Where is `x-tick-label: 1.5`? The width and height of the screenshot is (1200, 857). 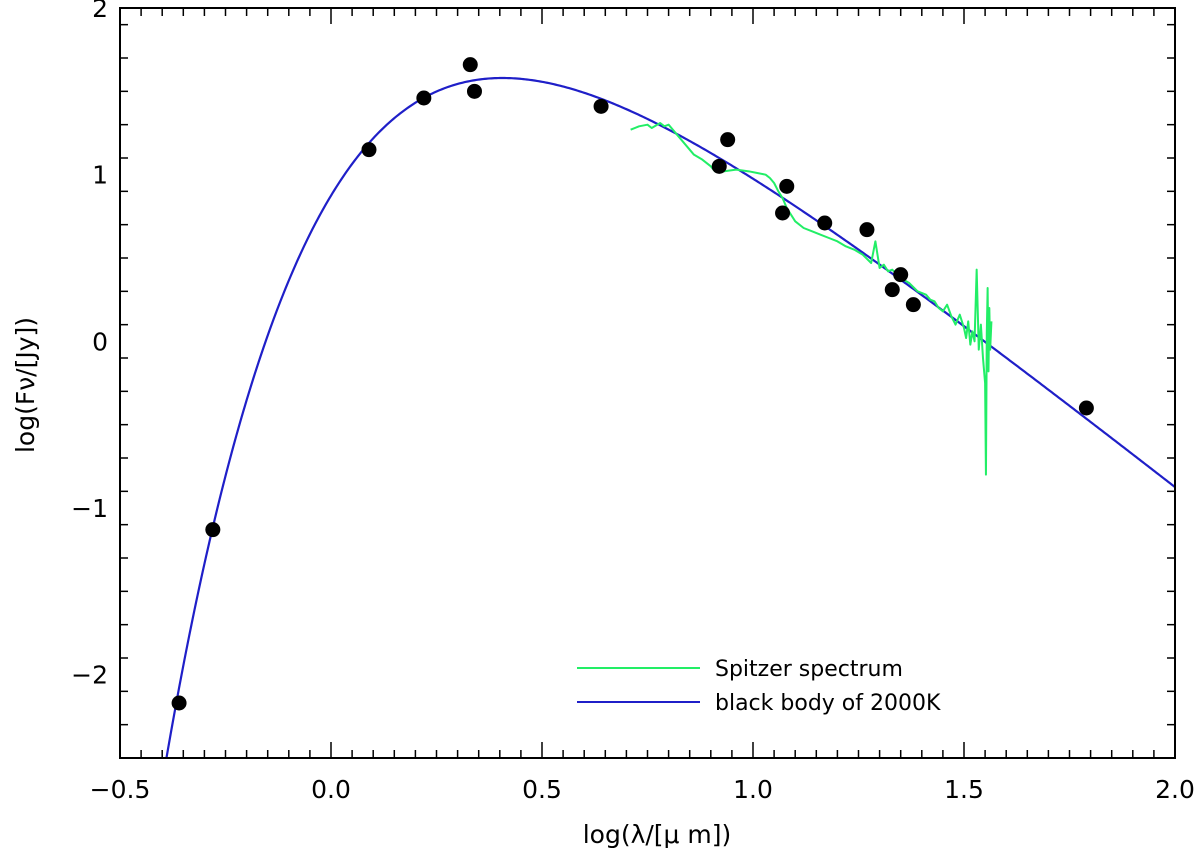
x-tick-label: 1.5 is located at coordinates (964, 789).